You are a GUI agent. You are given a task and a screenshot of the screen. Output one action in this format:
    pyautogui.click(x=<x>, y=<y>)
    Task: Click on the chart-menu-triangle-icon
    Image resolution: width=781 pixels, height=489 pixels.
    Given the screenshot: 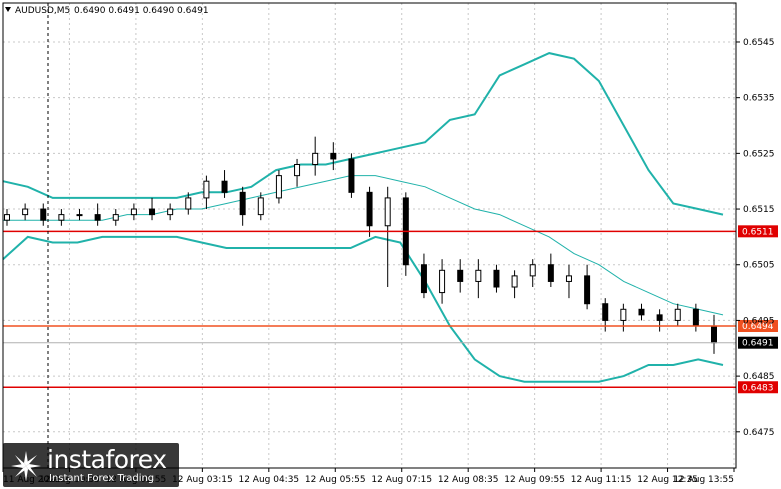 What is the action you would take?
    pyautogui.click(x=8, y=9)
    